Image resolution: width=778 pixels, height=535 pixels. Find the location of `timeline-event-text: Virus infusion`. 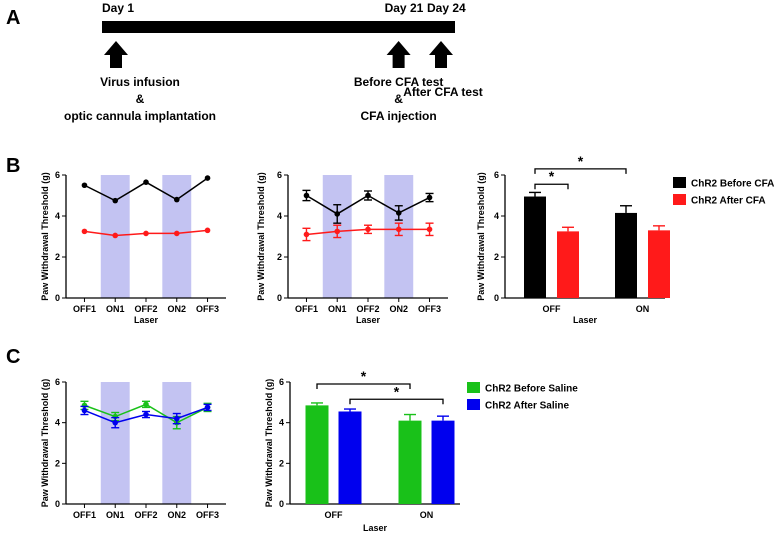

timeline-event-text: Virus infusion is located at coordinates (140, 82).